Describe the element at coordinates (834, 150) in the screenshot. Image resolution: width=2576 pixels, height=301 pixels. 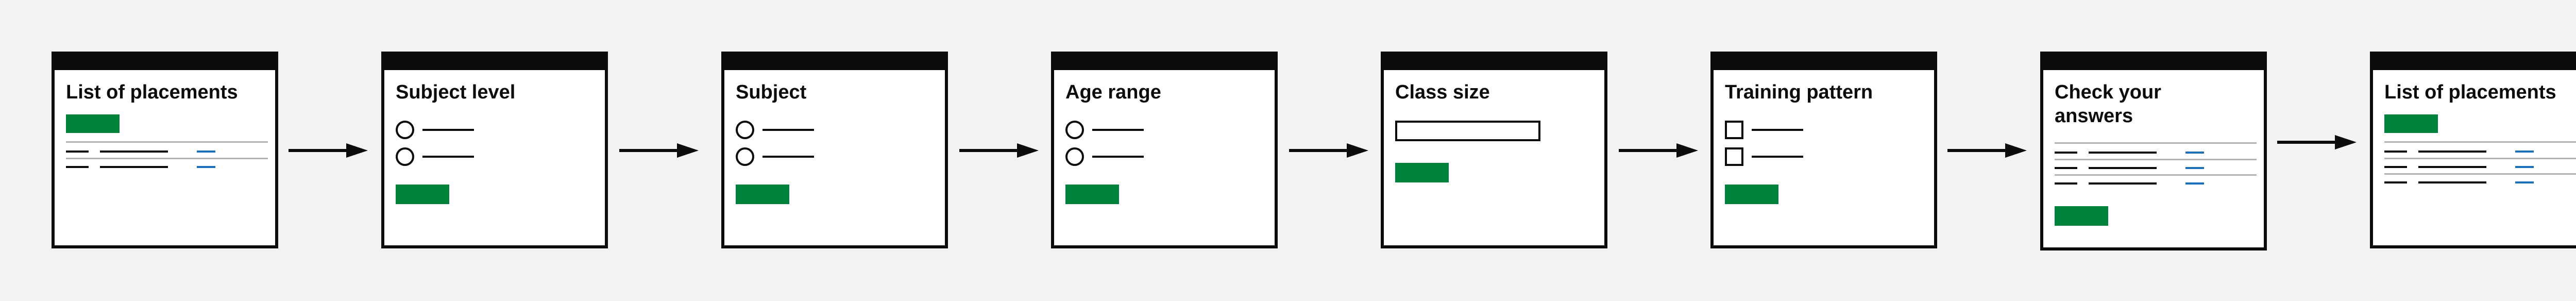
I see `screen-subject: Subject` at that location.